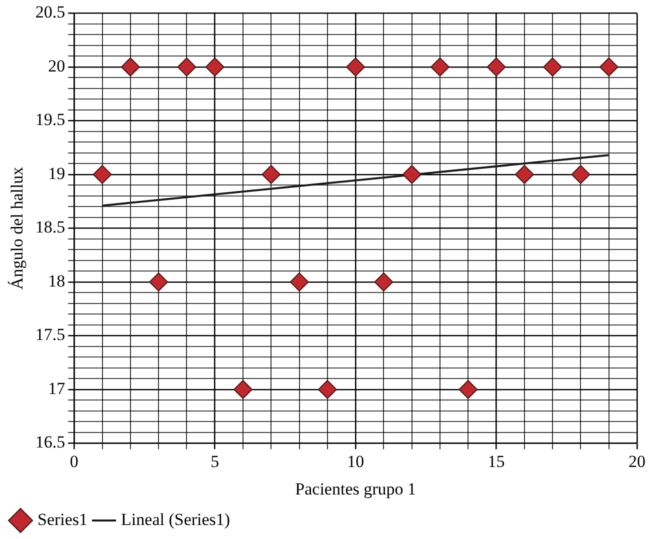 This screenshot has height=539, width=651. Describe the element at coordinates (355, 488) in the screenshot. I see `x-axis-title: Pacientes grupo 1` at that location.